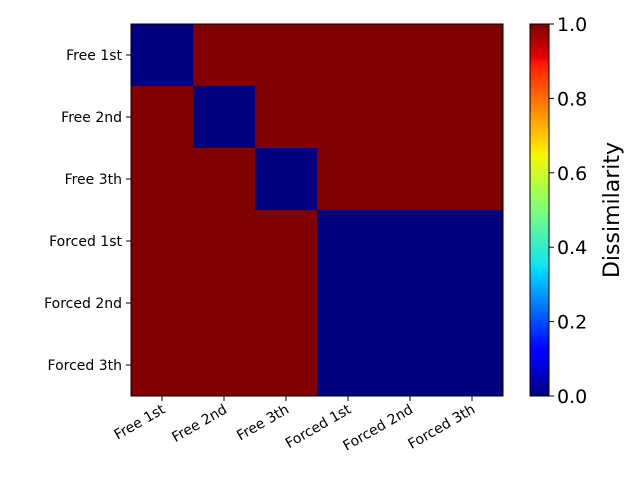 Image resolution: width=640 pixels, height=480 pixels. Describe the element at coordinates (568, 211) in the screenshot. I see `colorbar-ticks: 0.0 0.2 0.4 0.6 0.8 1.0` at that location.